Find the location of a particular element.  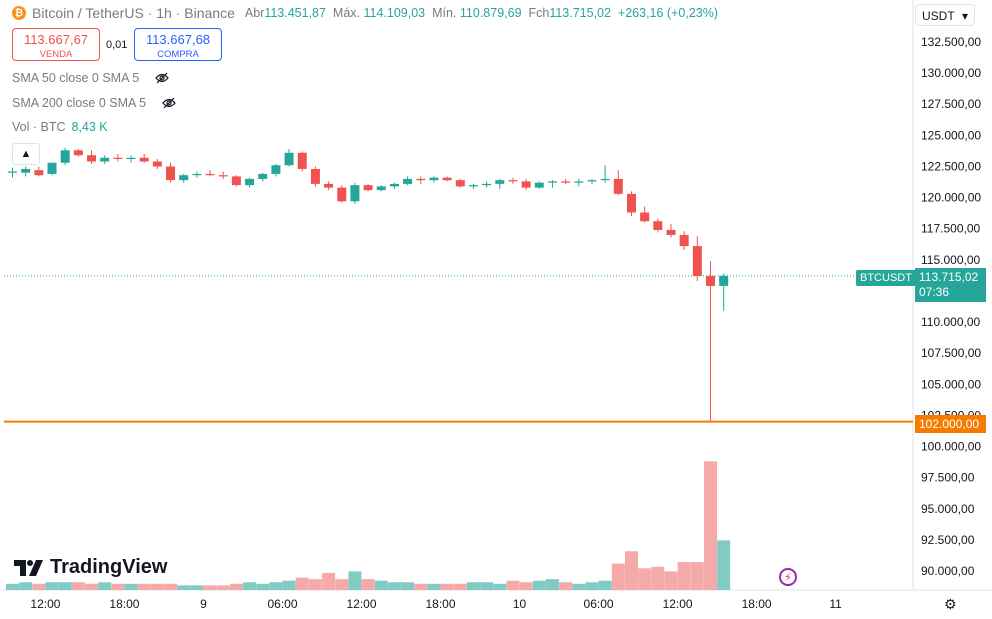

buy-button: 113.667,68 COMPRA is located at coordinates (178, 44).